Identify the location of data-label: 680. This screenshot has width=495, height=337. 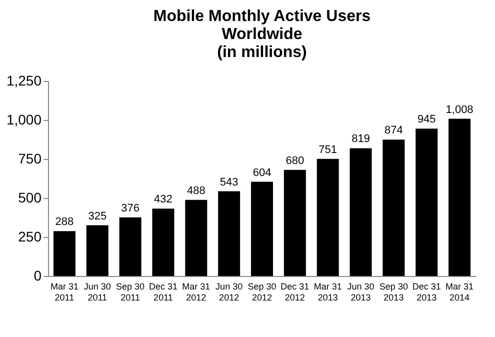
(295, 160).